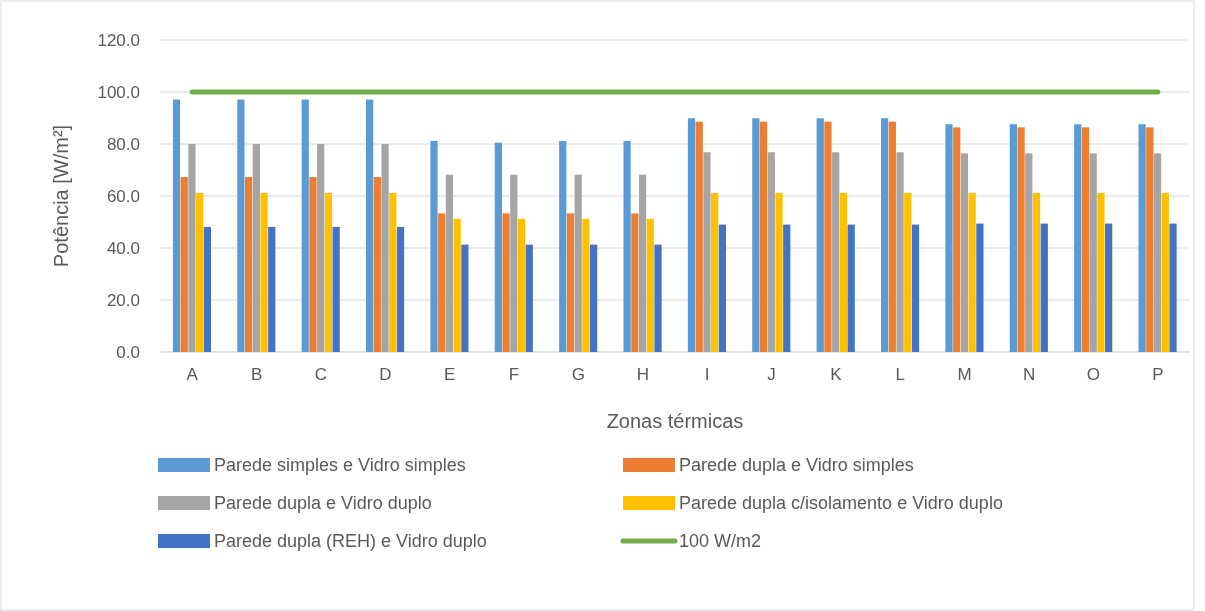 Image resolution: width=1205 pixels, height=611 pixels. What do you see at coordinates (118, 92) in the screenshot?
I see `y-tick-label: 100.0` at bounding box center [118, 92].